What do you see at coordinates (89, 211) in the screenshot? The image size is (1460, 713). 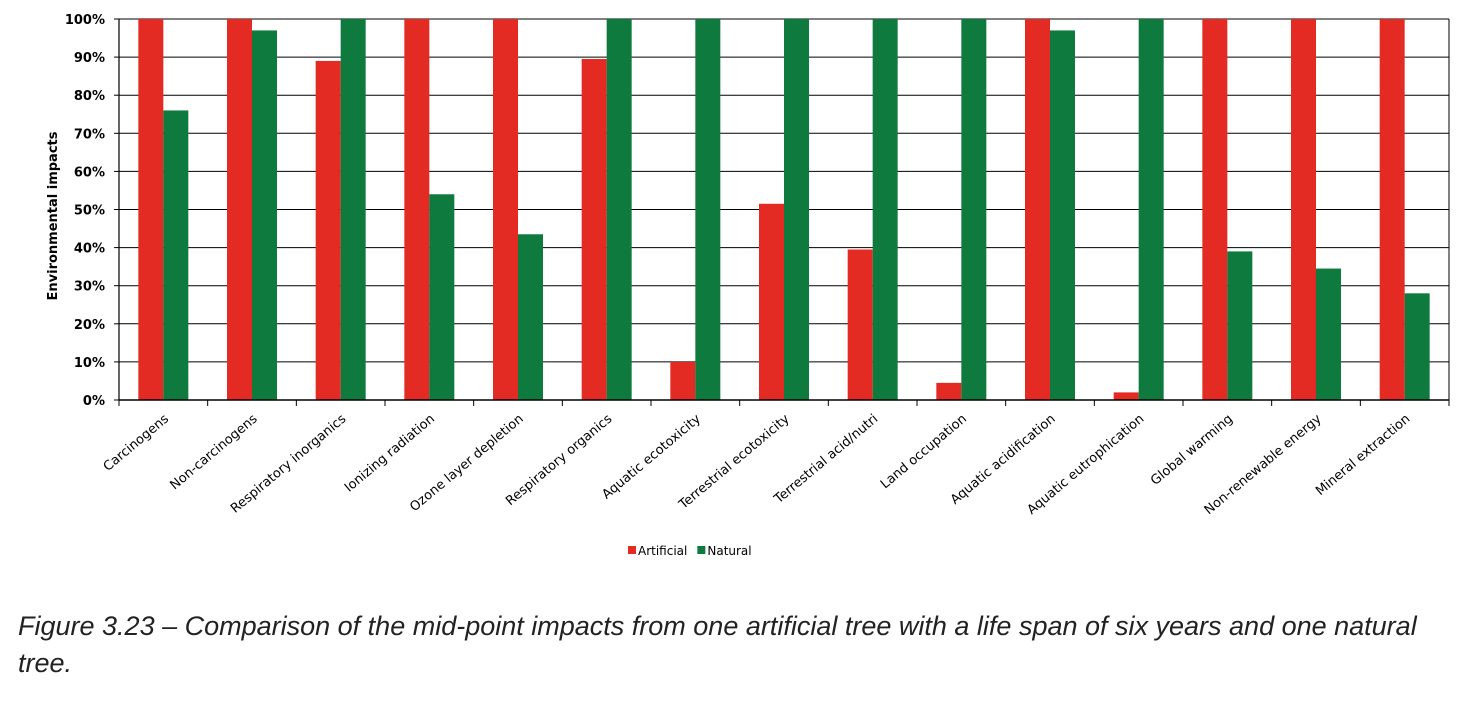 I see `y-tick-label: 50%` at bounding box center [89, 211].